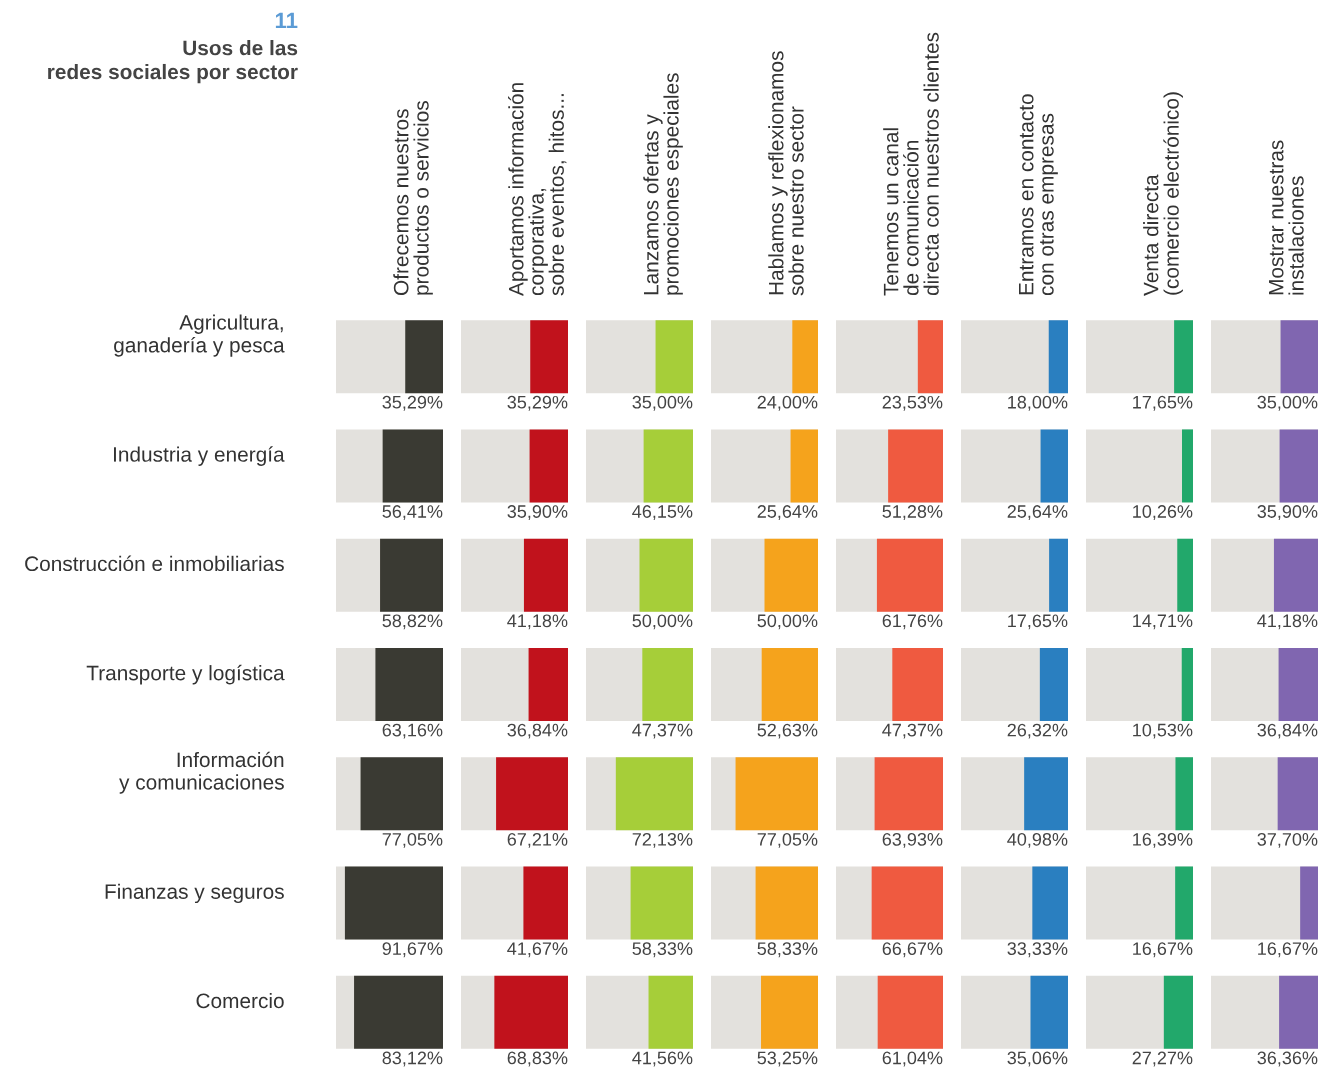  I want to click on data-label: 61,04%, so click(912, 1059).